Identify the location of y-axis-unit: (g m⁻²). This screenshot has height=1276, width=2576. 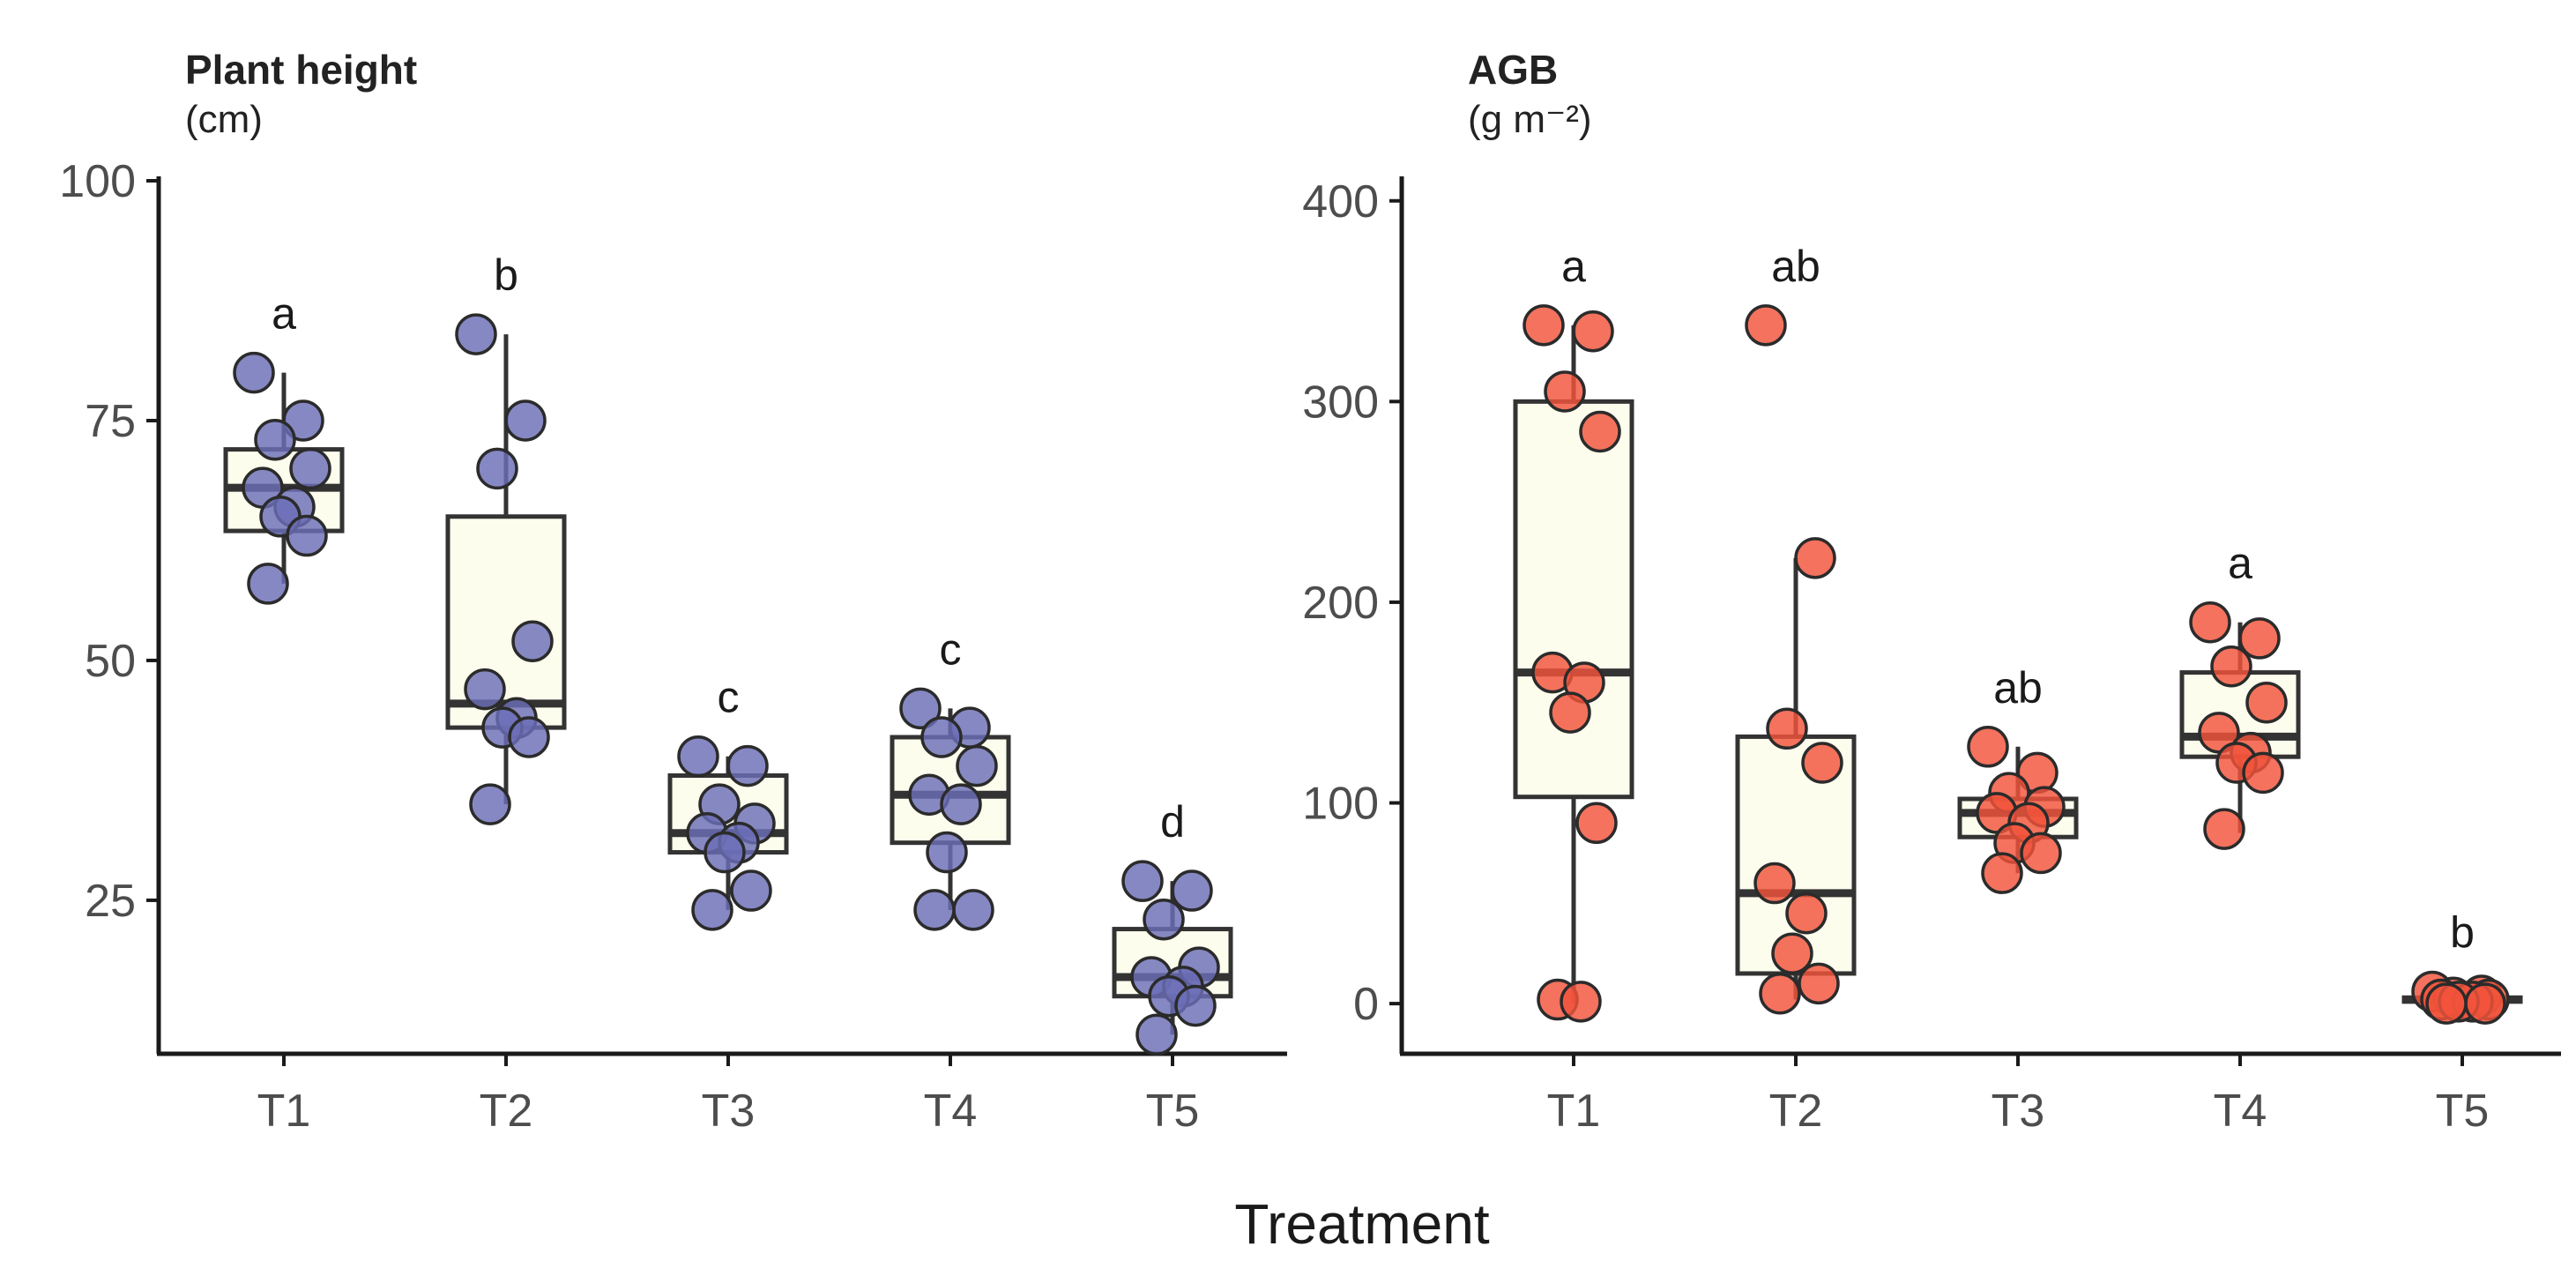
(1530, 119).